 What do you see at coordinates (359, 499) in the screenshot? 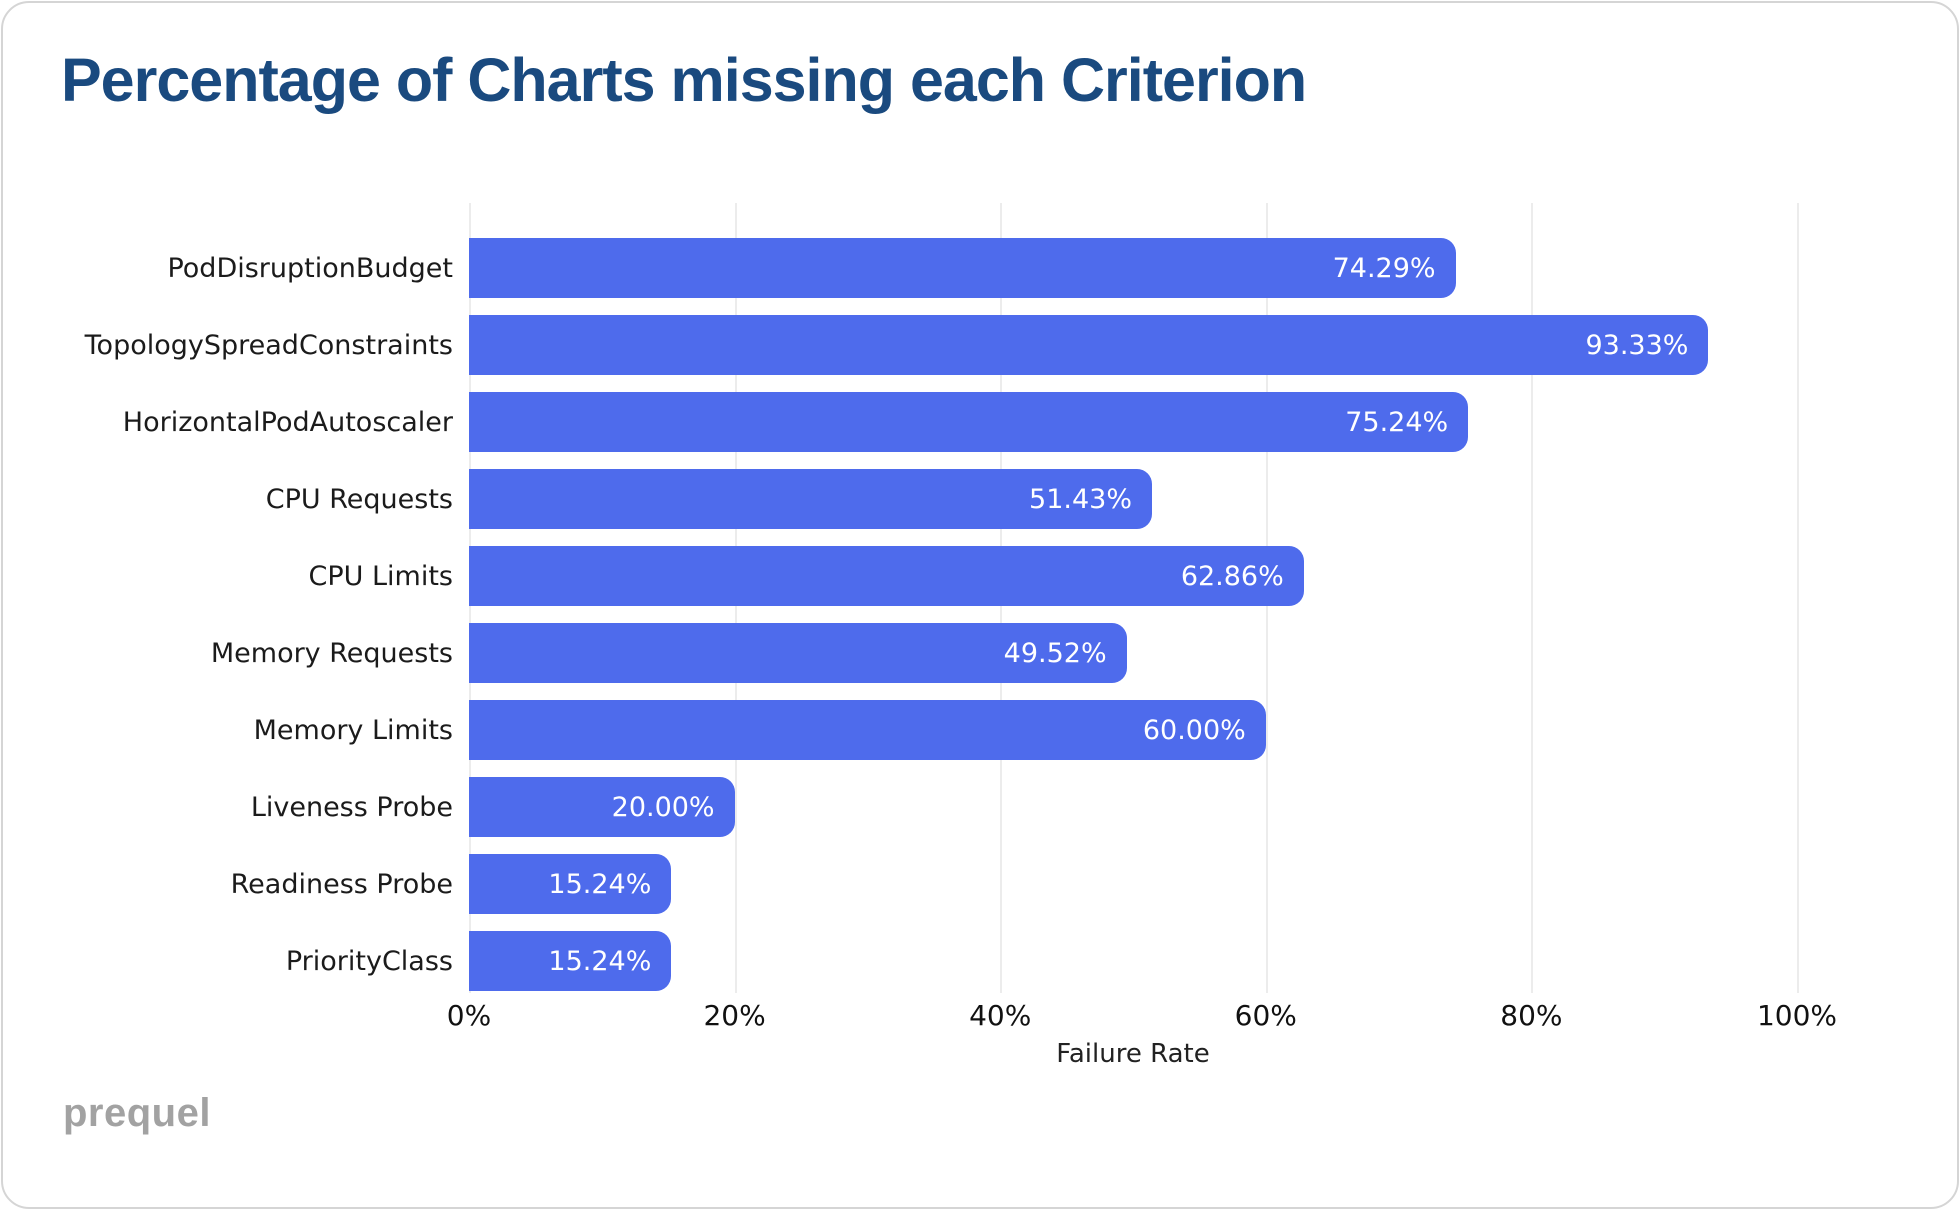
I see `category-label: CPU Requests` at bounding box center [359, 499].